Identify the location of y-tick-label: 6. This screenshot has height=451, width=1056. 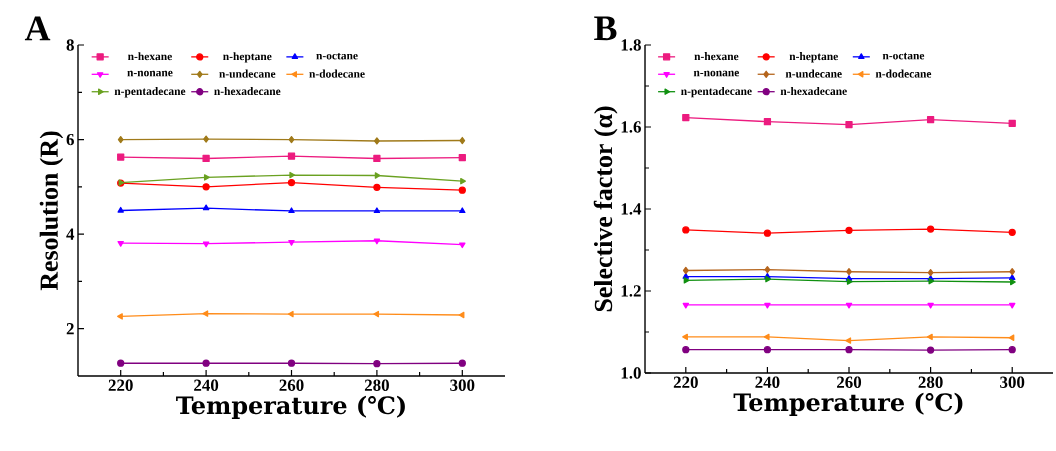
(70, 139).